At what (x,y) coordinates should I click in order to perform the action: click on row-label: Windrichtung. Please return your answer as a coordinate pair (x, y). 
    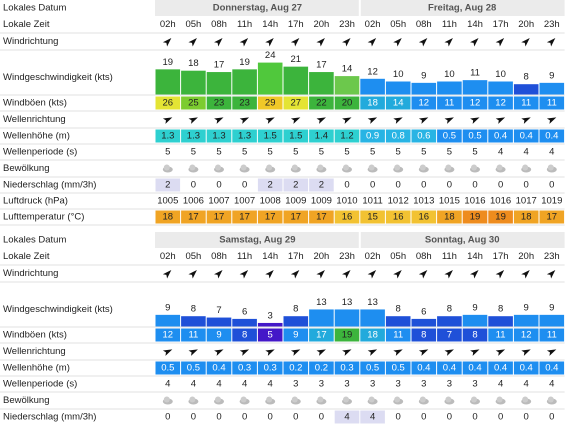
    Looking at the image, I should click on (30, 41).